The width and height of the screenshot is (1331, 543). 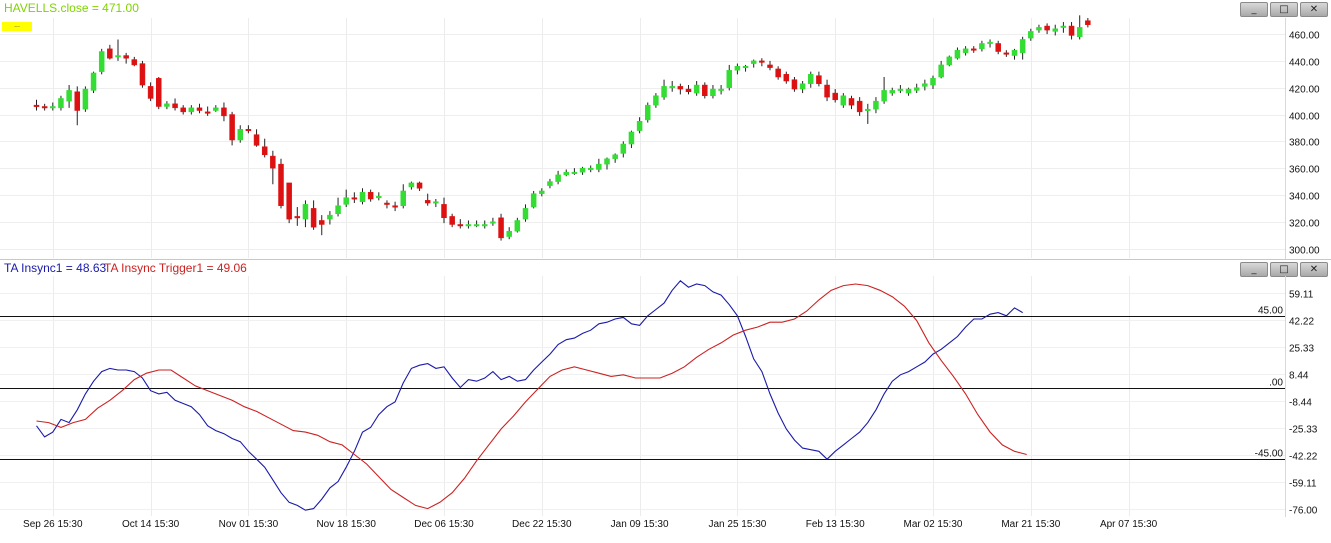 I want to click on price-y-tick-label: 320.00, so click(x=1304, y=224).